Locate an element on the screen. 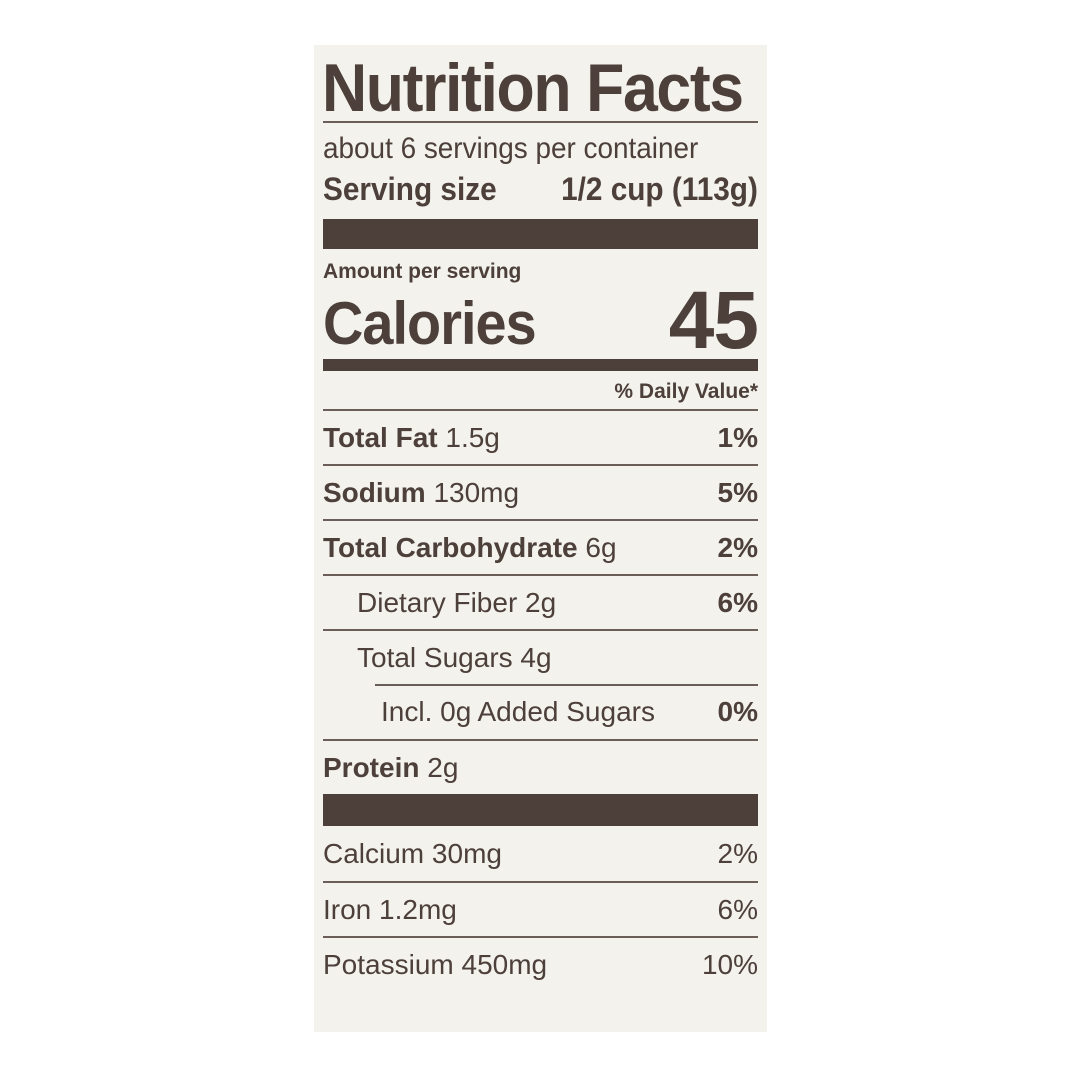  calories-value: 45 is located at coordinates (713, 320).